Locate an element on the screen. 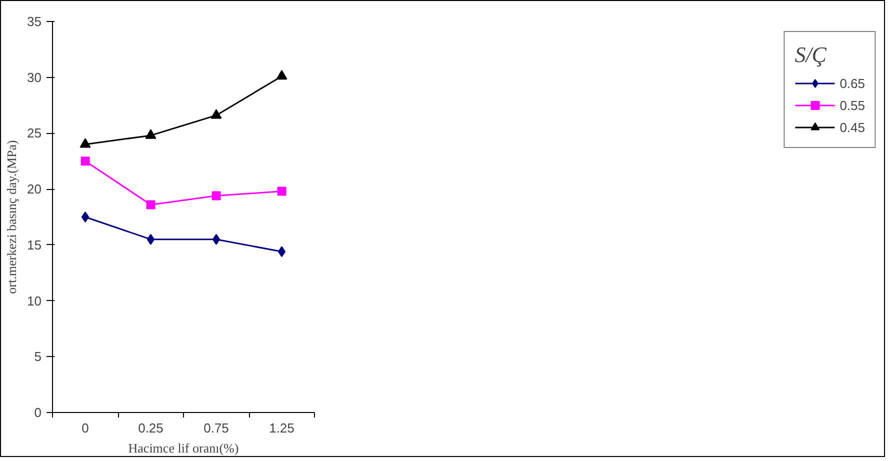 Image resolution: width=889 pixels, height=461 pixels. x-tick-label: 0.25 is located at coordinates (151, 428).